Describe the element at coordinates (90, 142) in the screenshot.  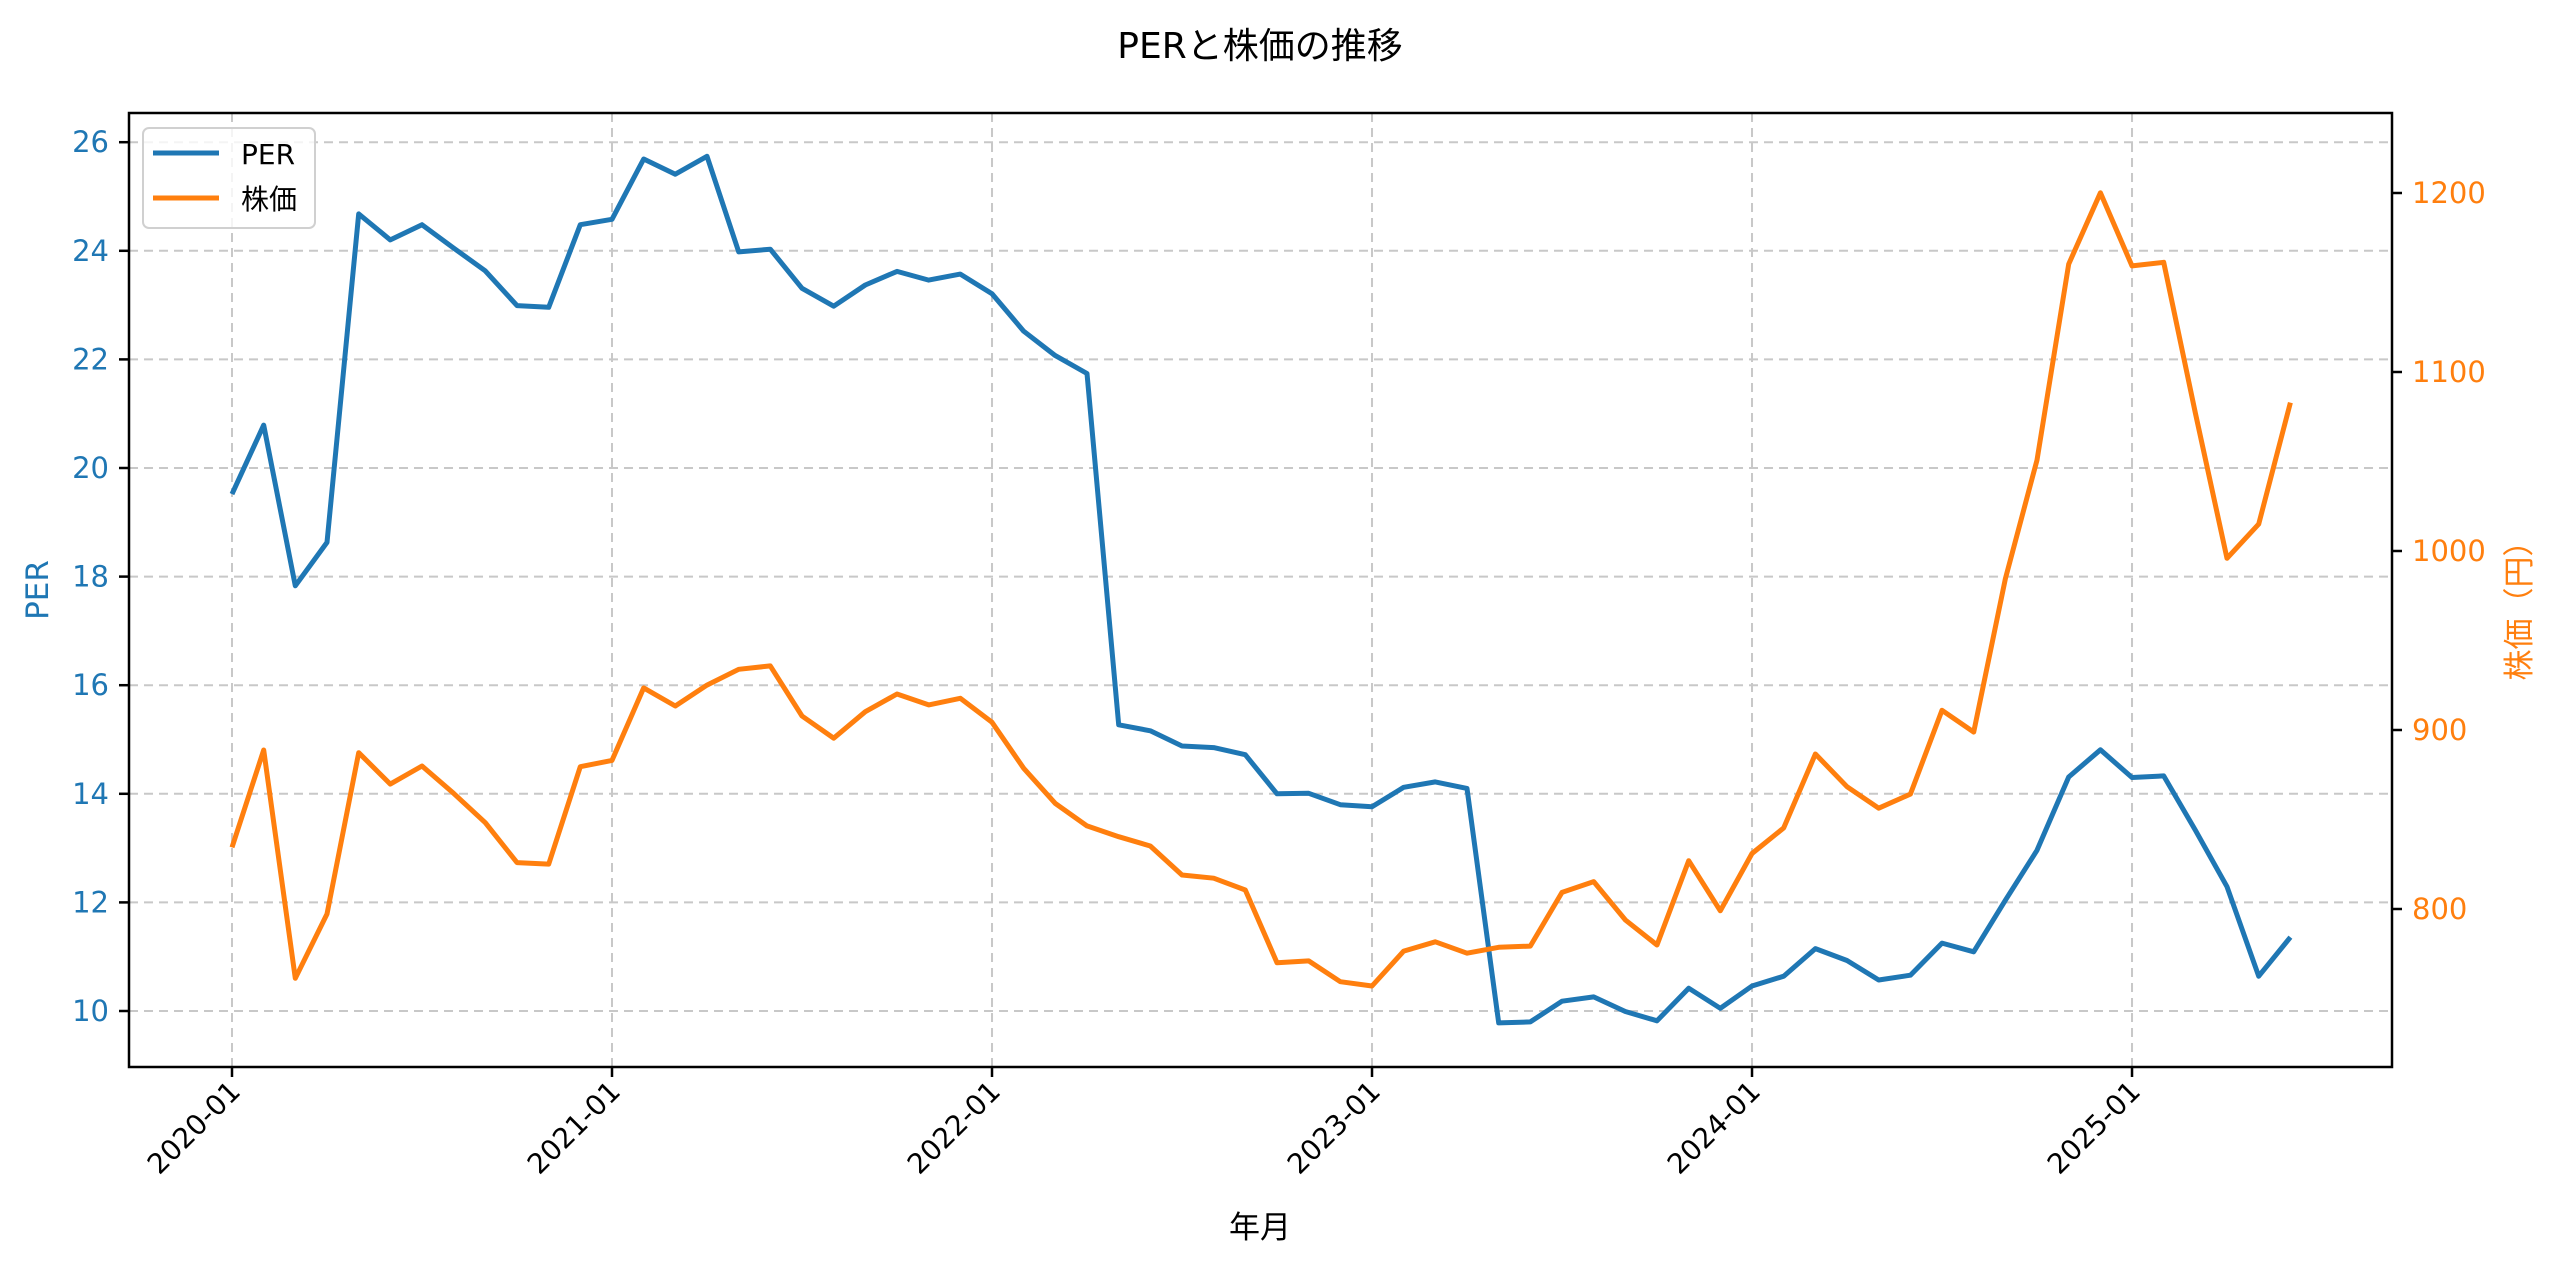
I see `left-tick-label: 26` at that location.